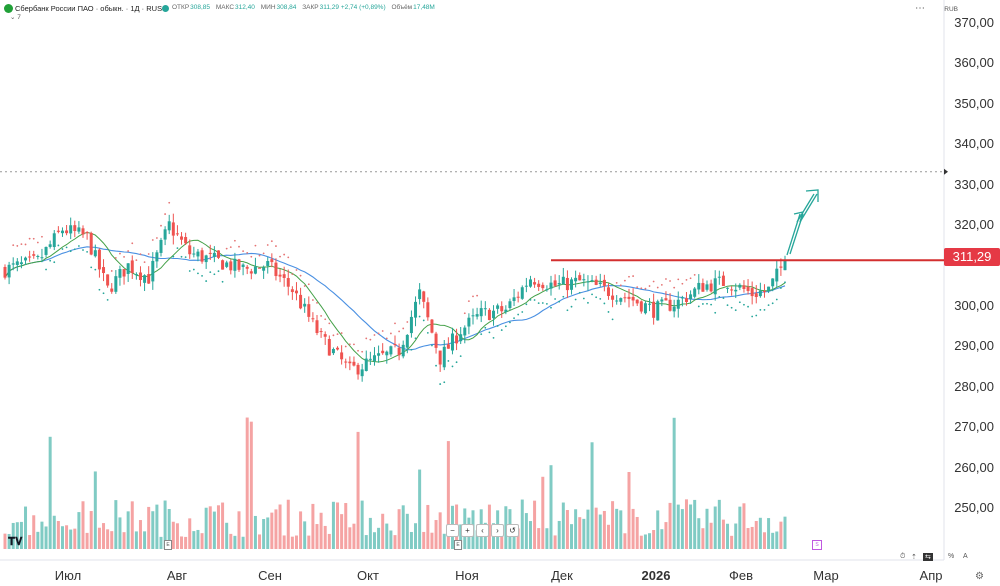 The image size is (1000, 586). What do you see at coordinates (200, 7) in the screenshot?
I see `ohlc-value: 308,85` at bounding box center [200, 7].